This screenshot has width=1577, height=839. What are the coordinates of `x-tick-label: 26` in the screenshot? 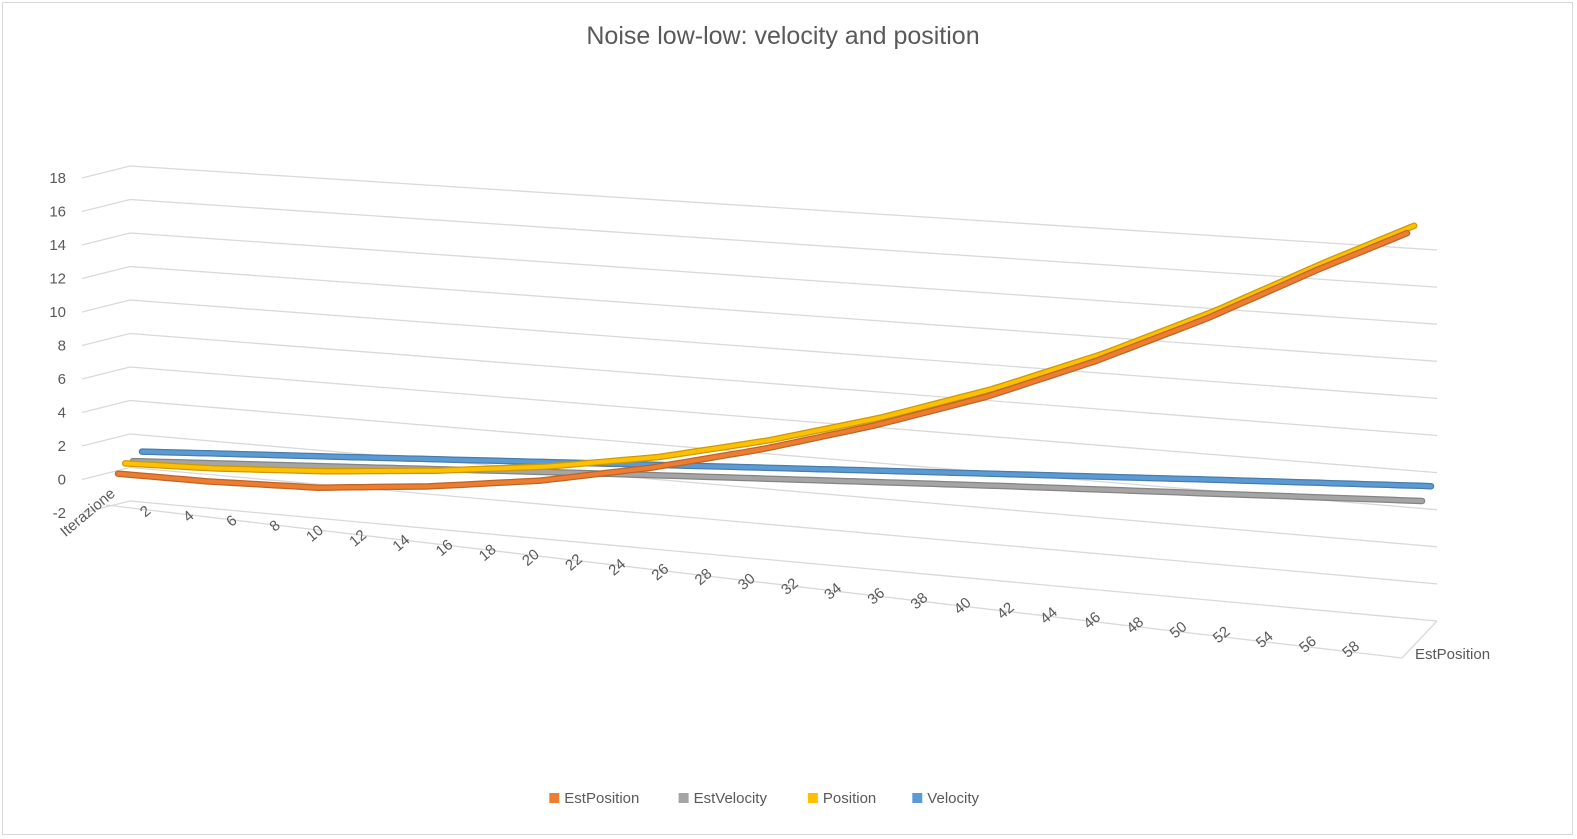 It's located at (661, 572).